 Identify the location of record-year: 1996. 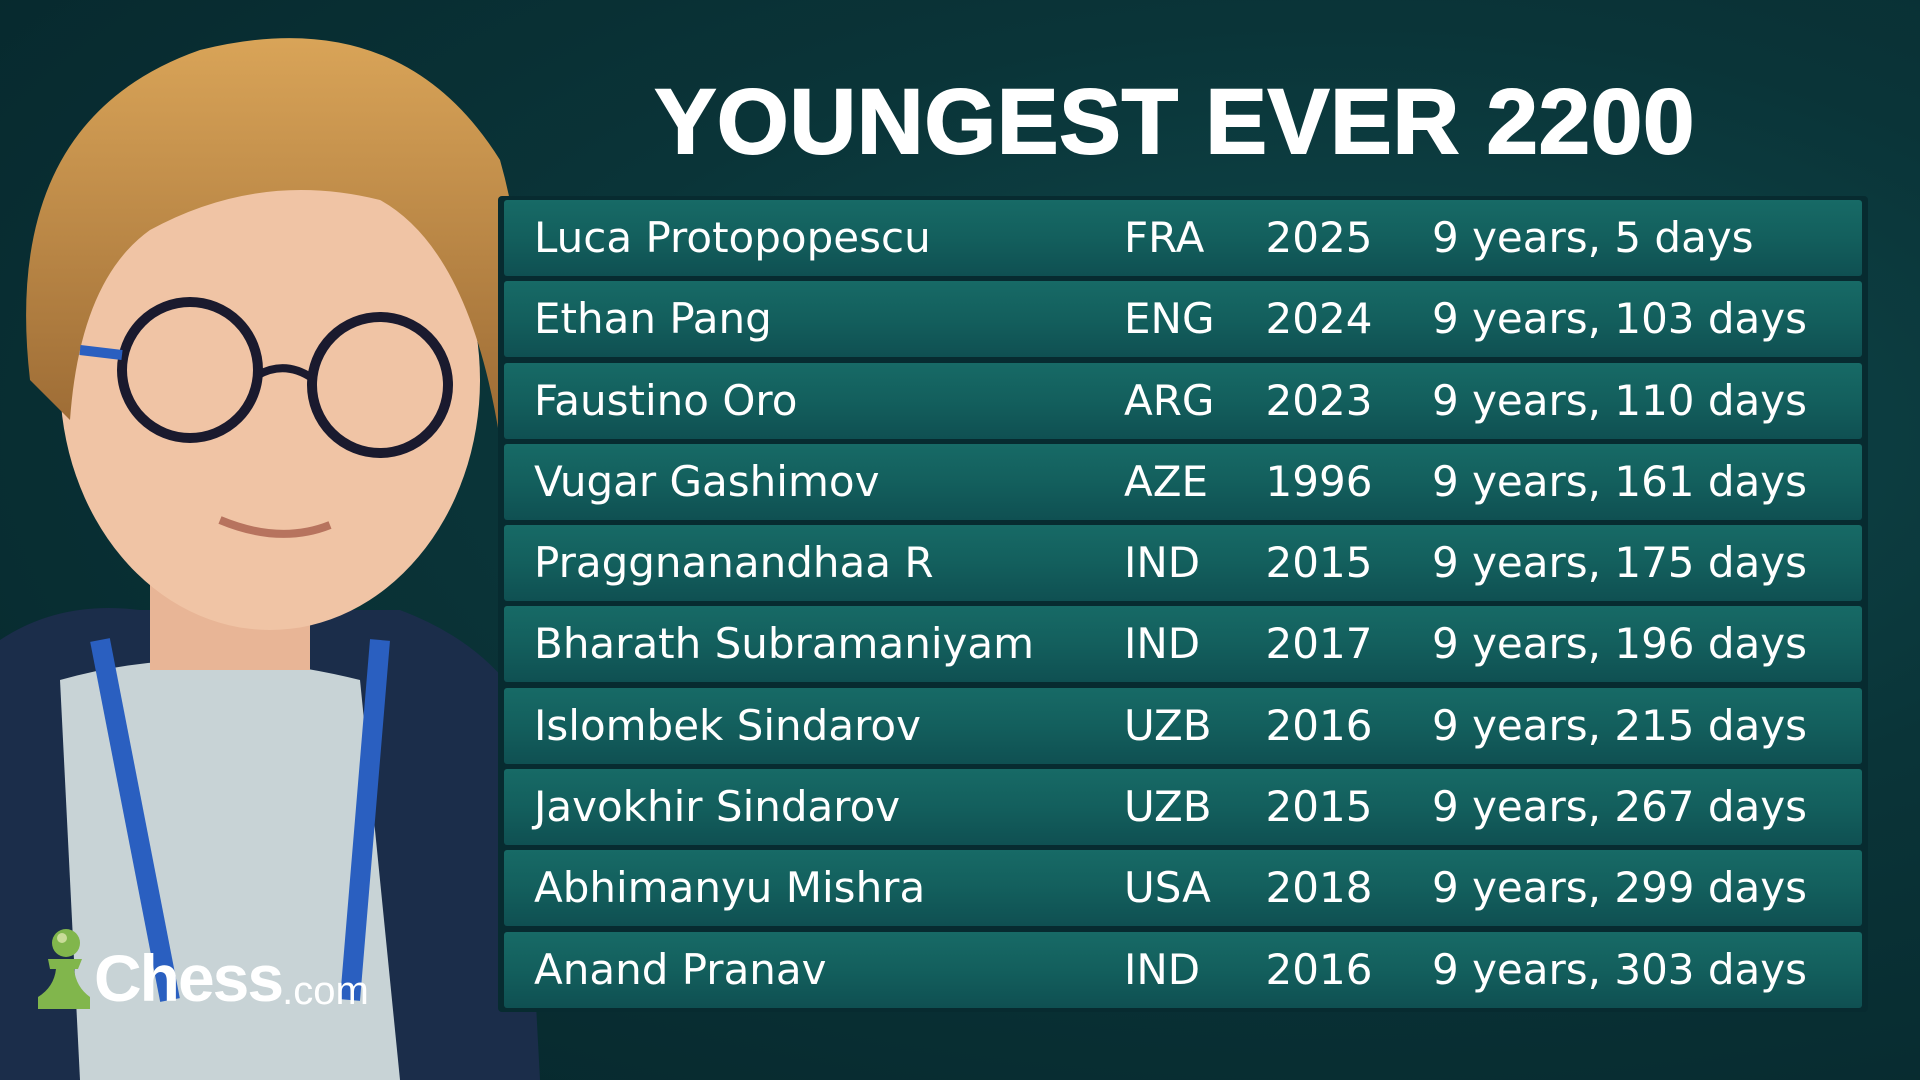
(1319, 481).